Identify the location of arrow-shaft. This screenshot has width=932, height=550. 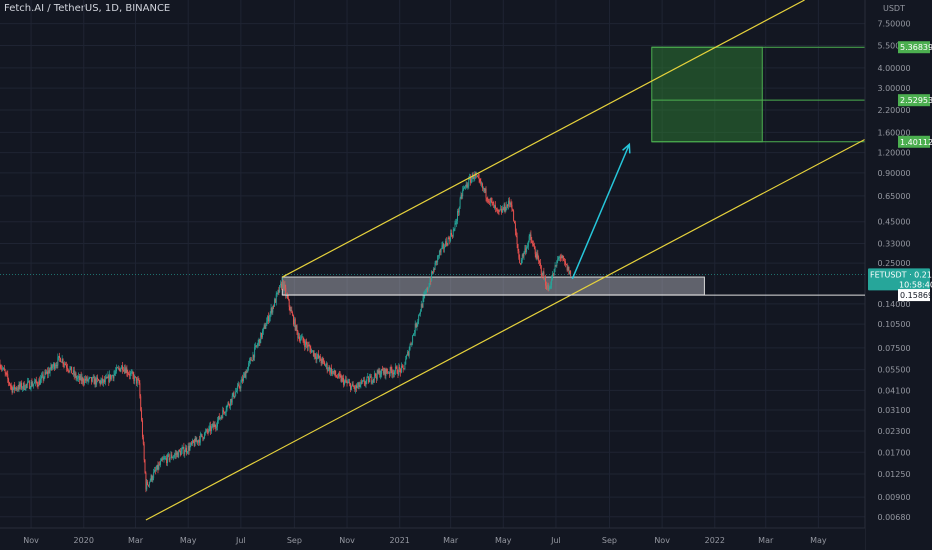
(601, 212).